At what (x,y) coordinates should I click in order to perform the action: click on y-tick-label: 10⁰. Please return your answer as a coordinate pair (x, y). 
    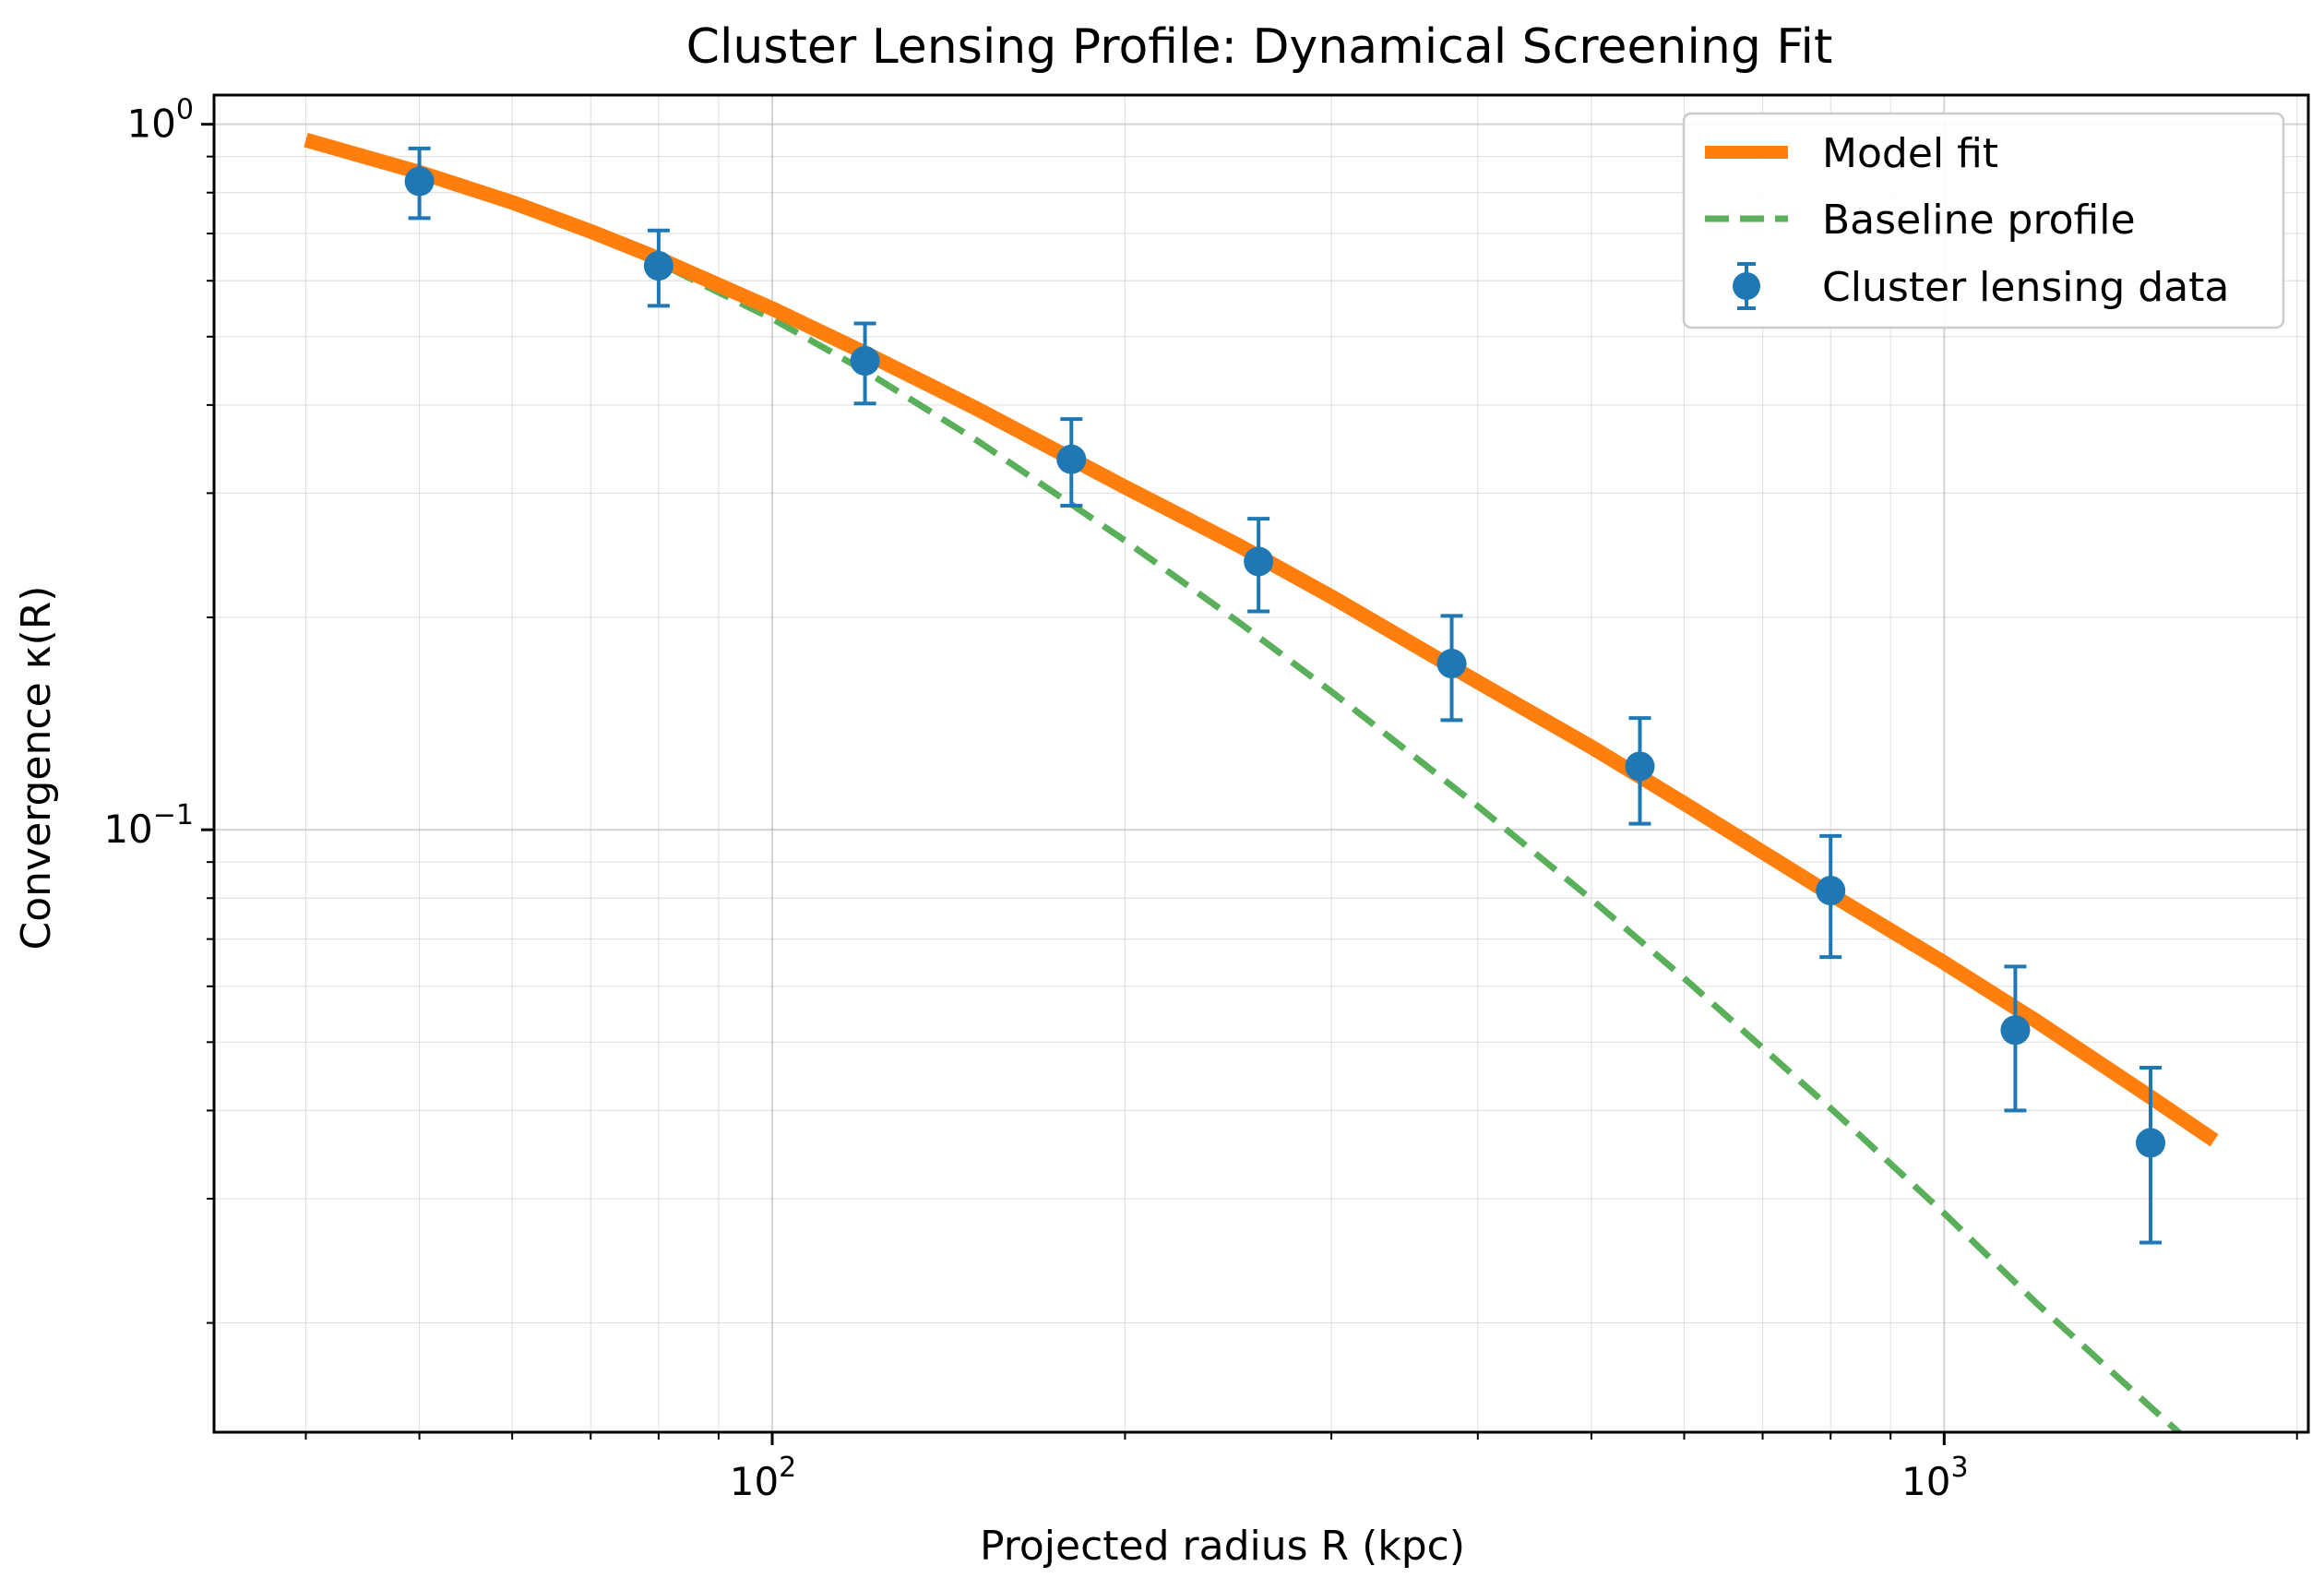
    Looking at the image, I should click on (160, 121).